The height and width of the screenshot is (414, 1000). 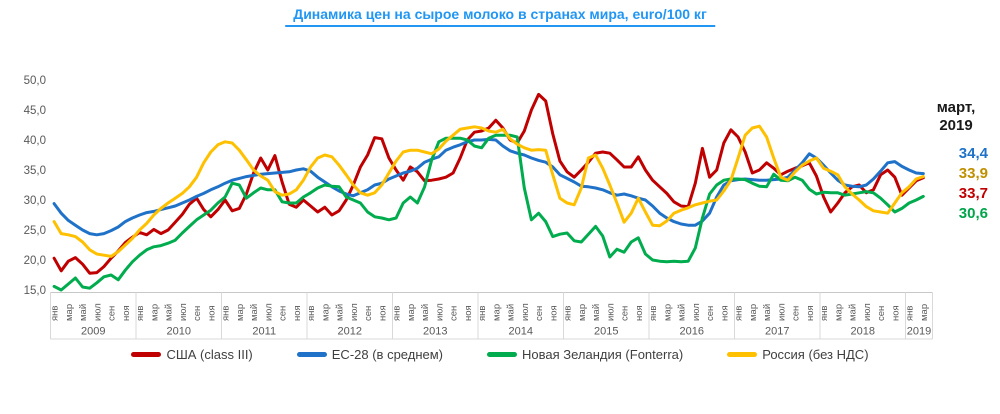 I want to click on y-tick-label: 20,0, so click(x=35, y=261).